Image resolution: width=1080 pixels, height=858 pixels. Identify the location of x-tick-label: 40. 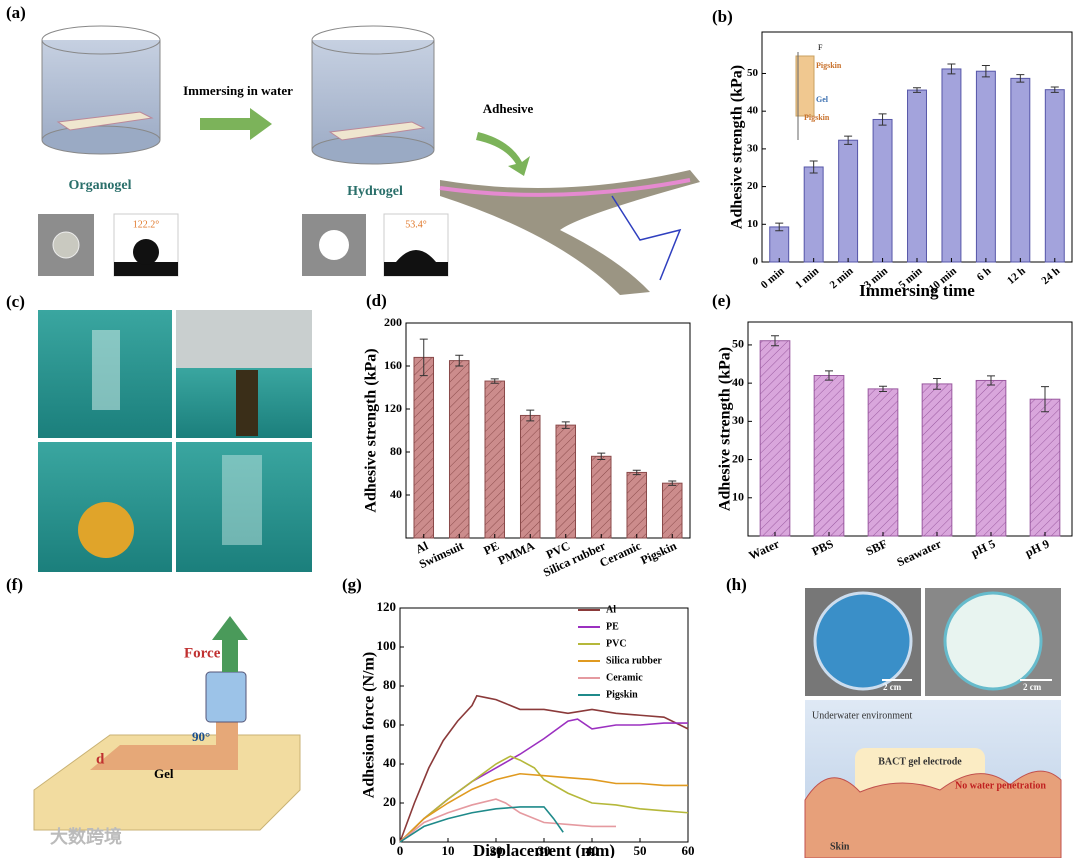
(592, 850).